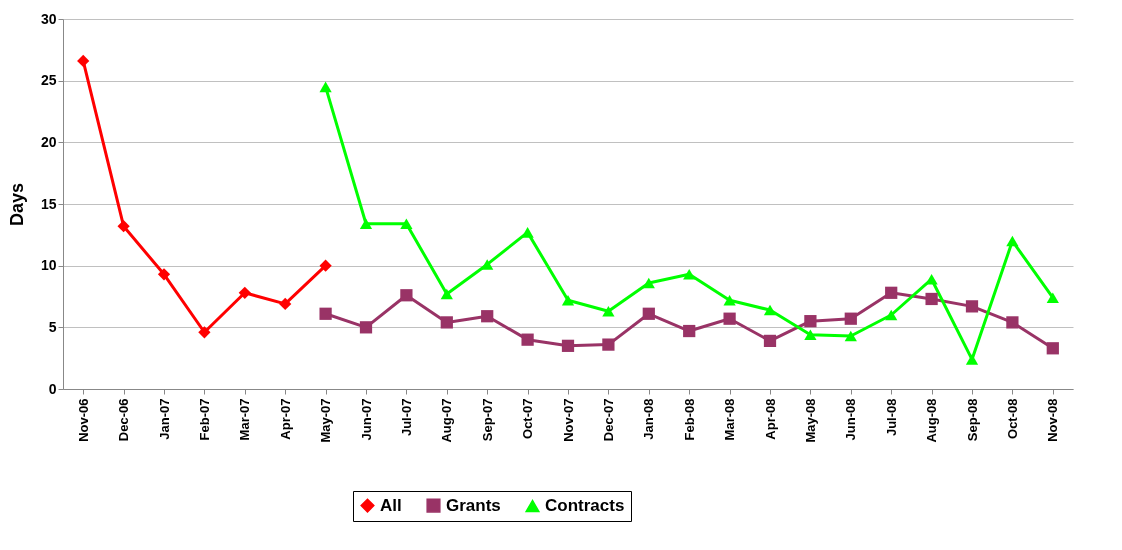  What do you see at coordinates (204, 419) in the screenshot?
I see `x-tick-label: Feb-07` at bounding box center [204, 419].